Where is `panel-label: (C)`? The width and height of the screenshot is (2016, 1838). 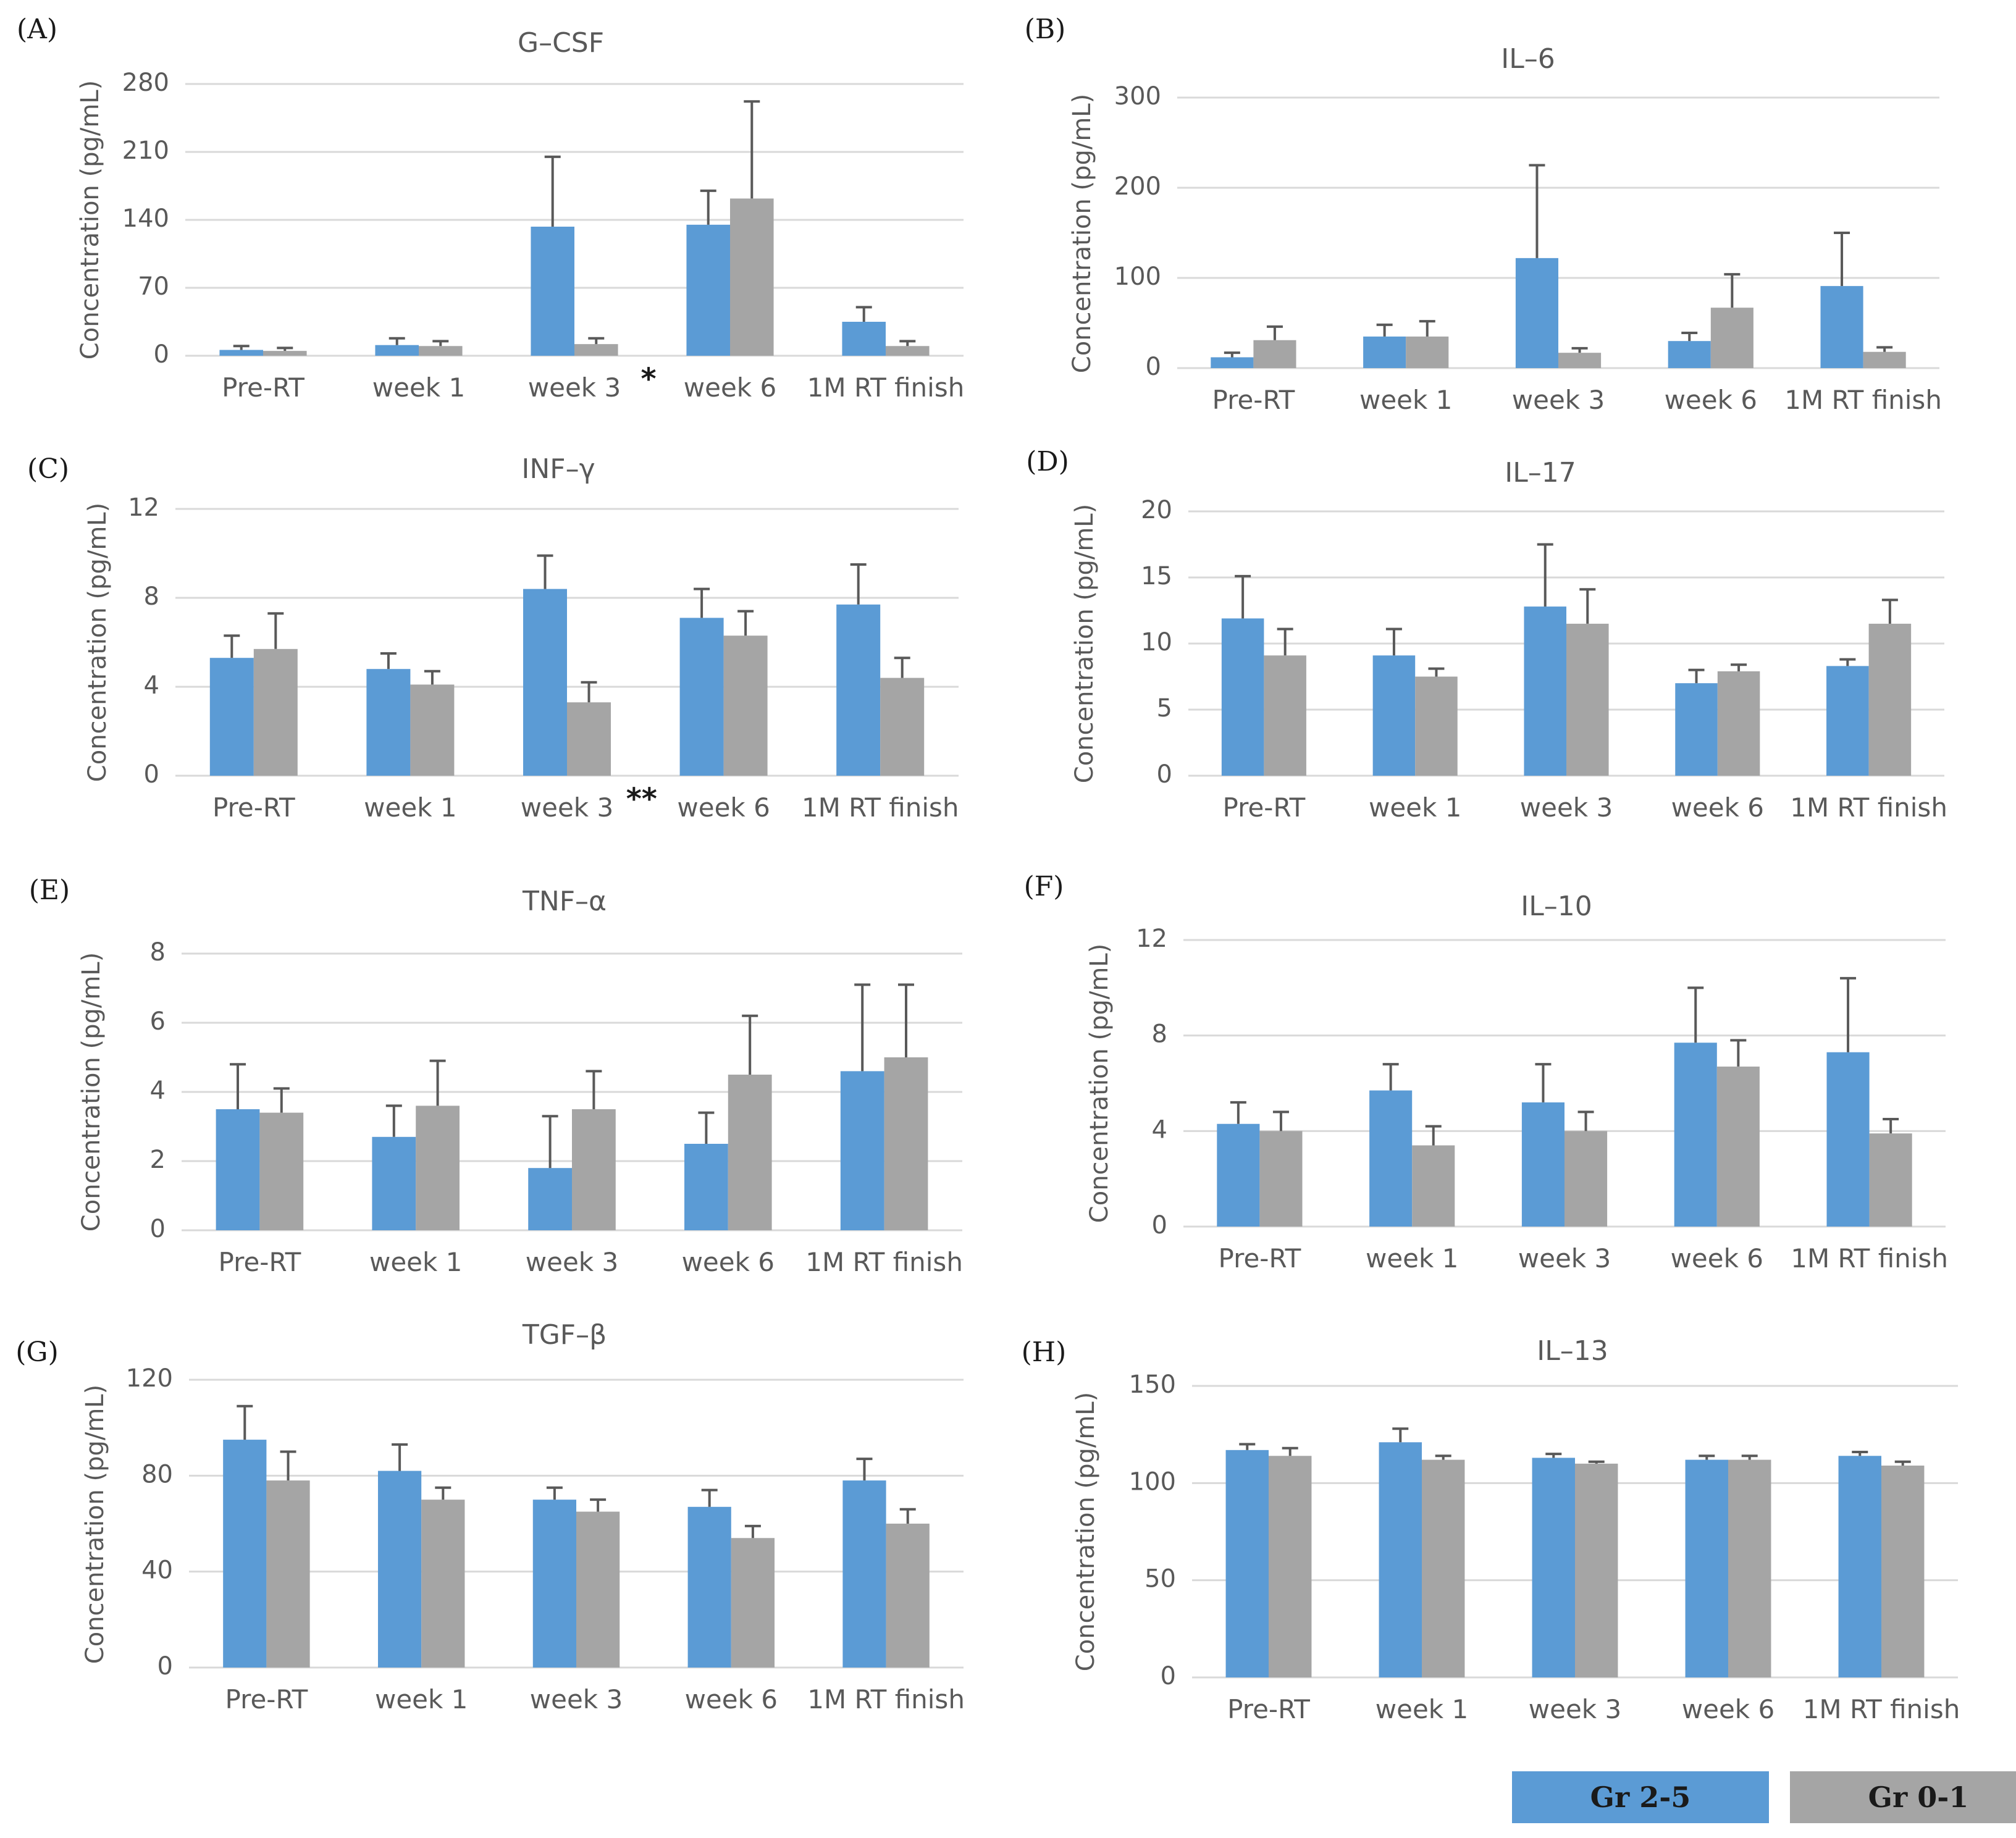
panel-label: (C) is located at coordinates (48, 469).